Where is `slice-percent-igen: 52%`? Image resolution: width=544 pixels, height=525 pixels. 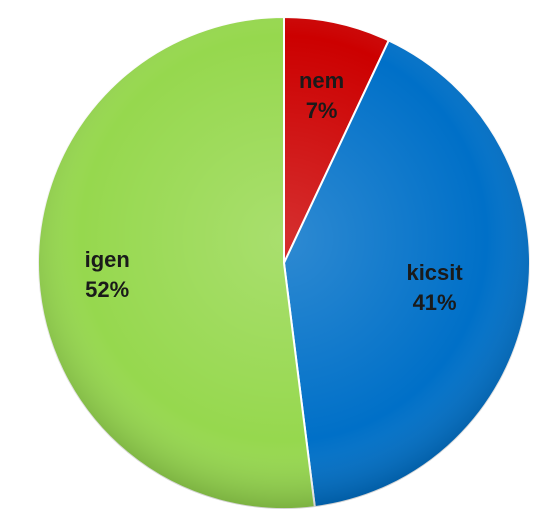
slice-percent-igen: 52% is located at coordinates (107, 289).